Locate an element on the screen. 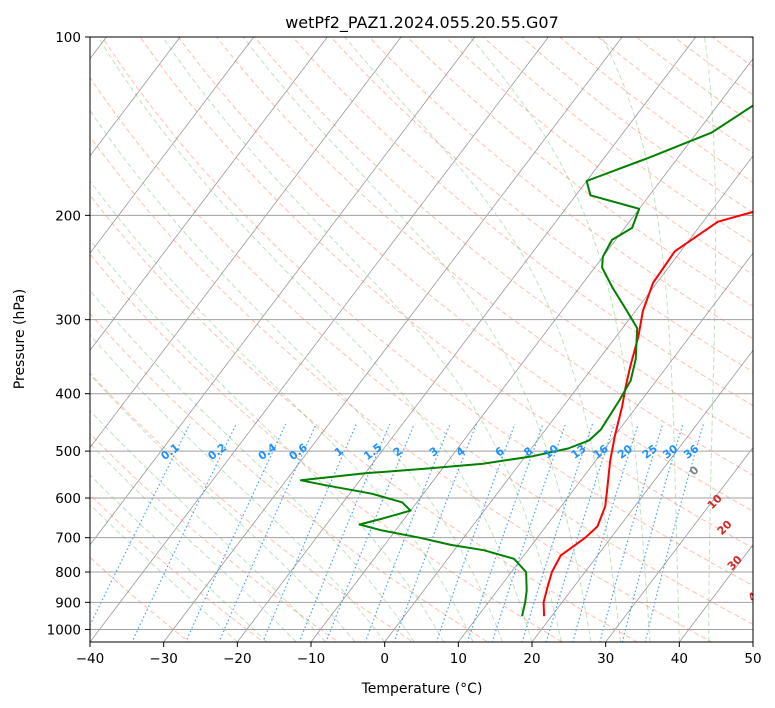 Image resolution: width=775 pixels, height=708 pixels. y-tick-label: 300 is located at coordinates (68, 321).